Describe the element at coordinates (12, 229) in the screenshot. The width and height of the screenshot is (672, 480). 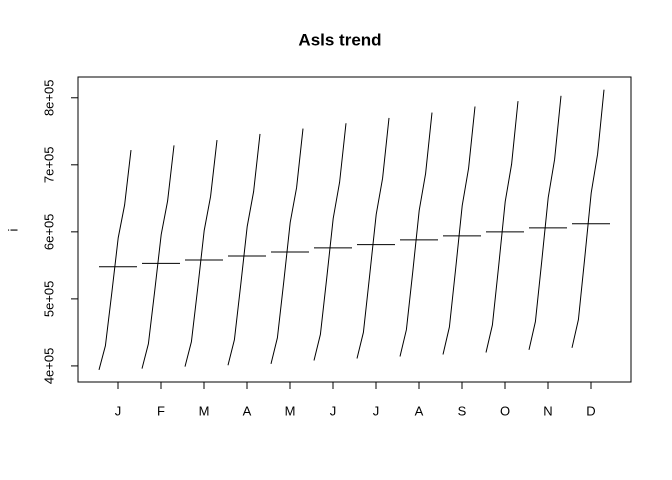
I see `y-axis-label: i` at that location.